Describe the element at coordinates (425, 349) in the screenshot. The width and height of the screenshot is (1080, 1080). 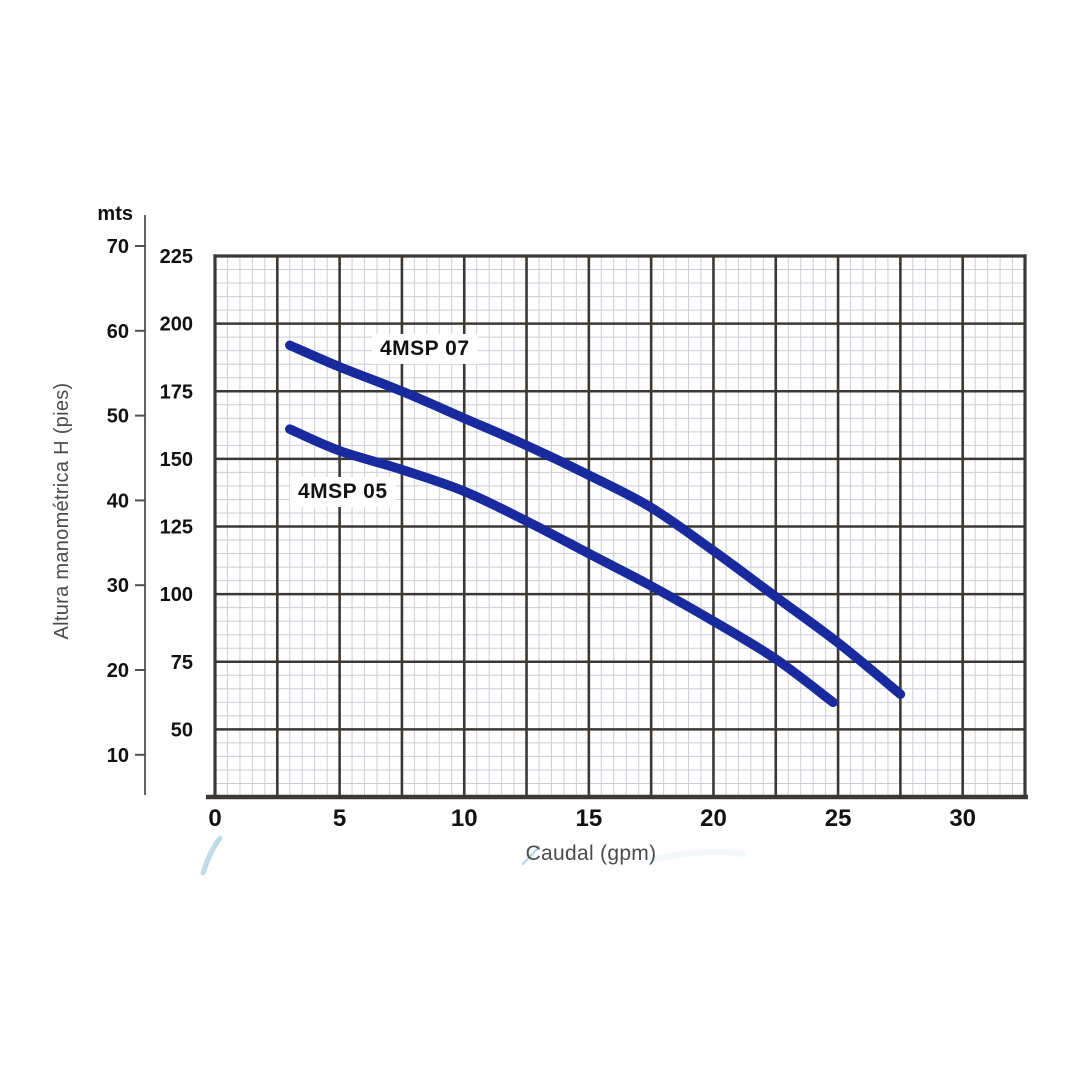
I see `curve-label-4msp-07: 4MSP 07` at that location.